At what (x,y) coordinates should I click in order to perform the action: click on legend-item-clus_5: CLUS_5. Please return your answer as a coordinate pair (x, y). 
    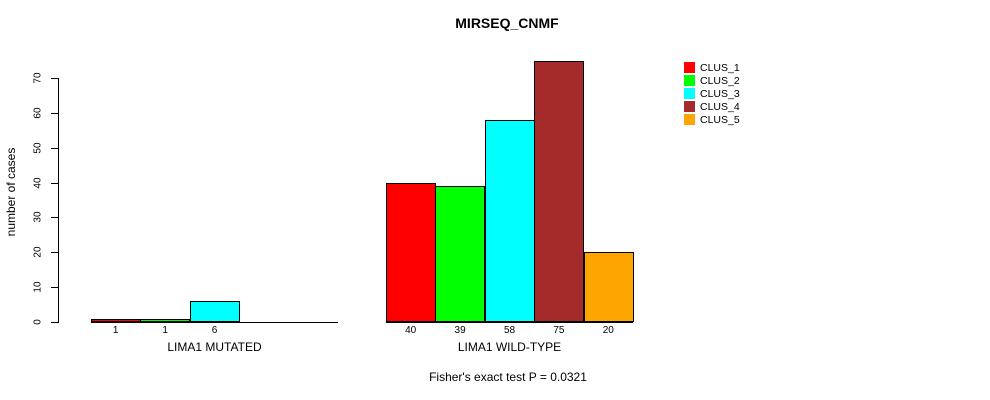
    Looking at the image, I should click on (712, 119).